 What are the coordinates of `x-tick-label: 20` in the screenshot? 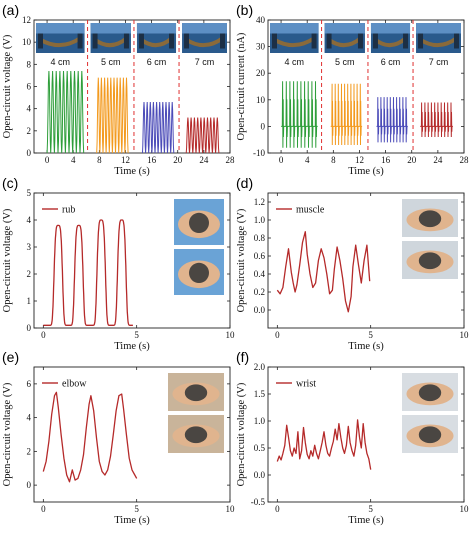 It's located at (178, 160).